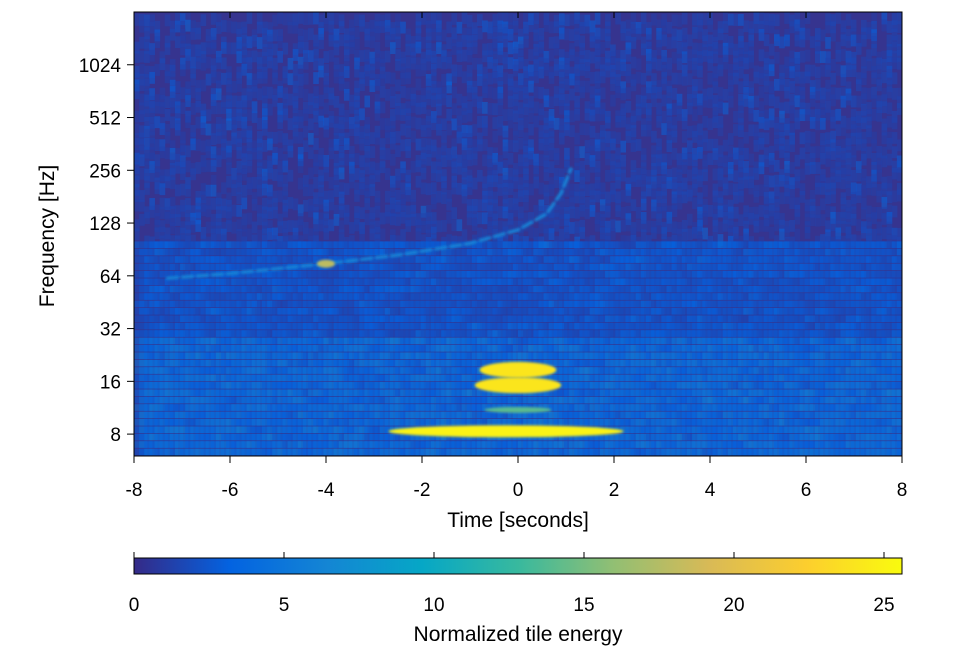 This screenshot has height=660, width=960. What do you see at coordinates (326, 490) in the screenshot?
I see `x-tick-label: -4` at bounding box center [326, 490].